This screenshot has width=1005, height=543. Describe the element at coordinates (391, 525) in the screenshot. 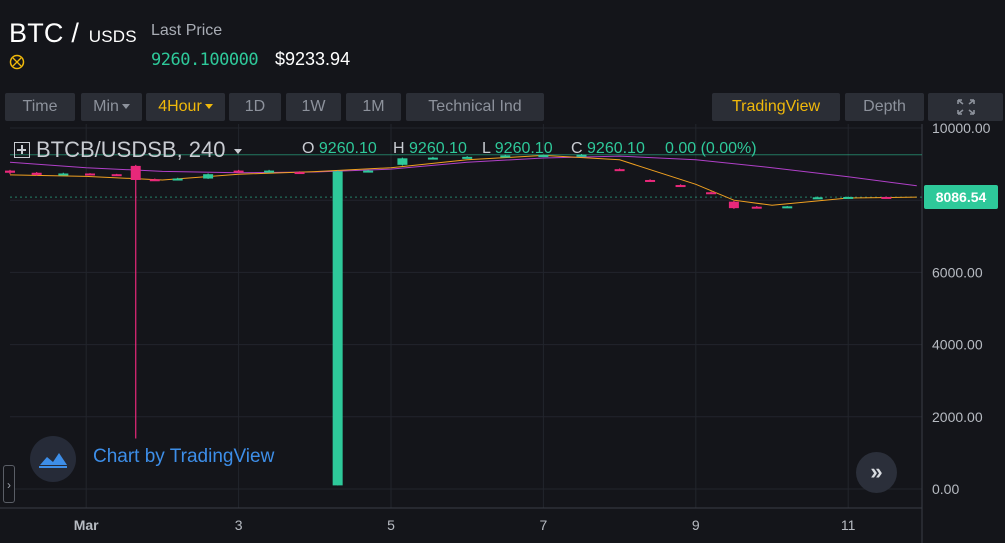

I see `x-tick-label: 5` at that location.